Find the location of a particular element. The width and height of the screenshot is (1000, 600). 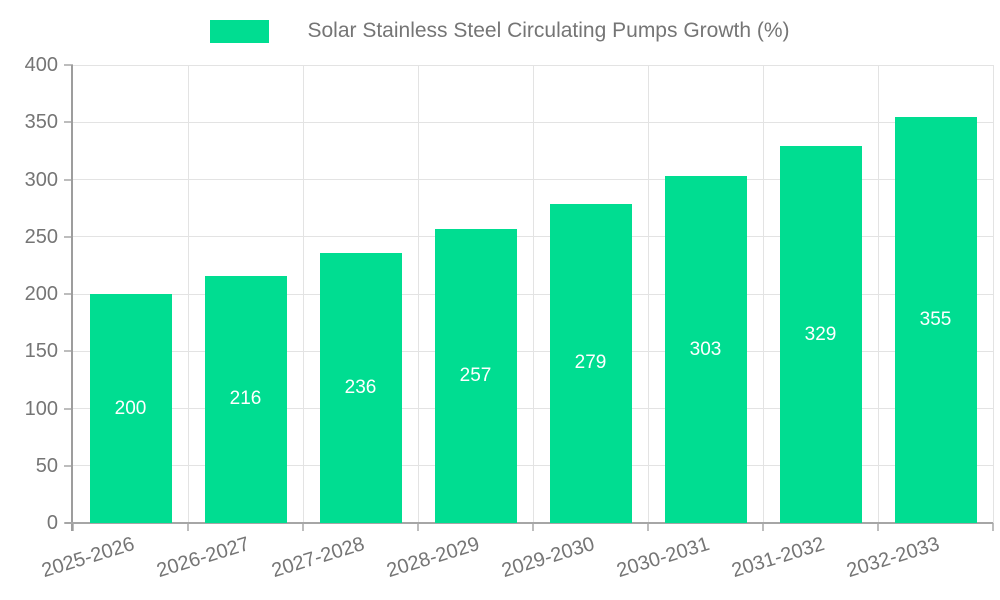

y-tick-label: 400 is located at coordinates (41, 65).